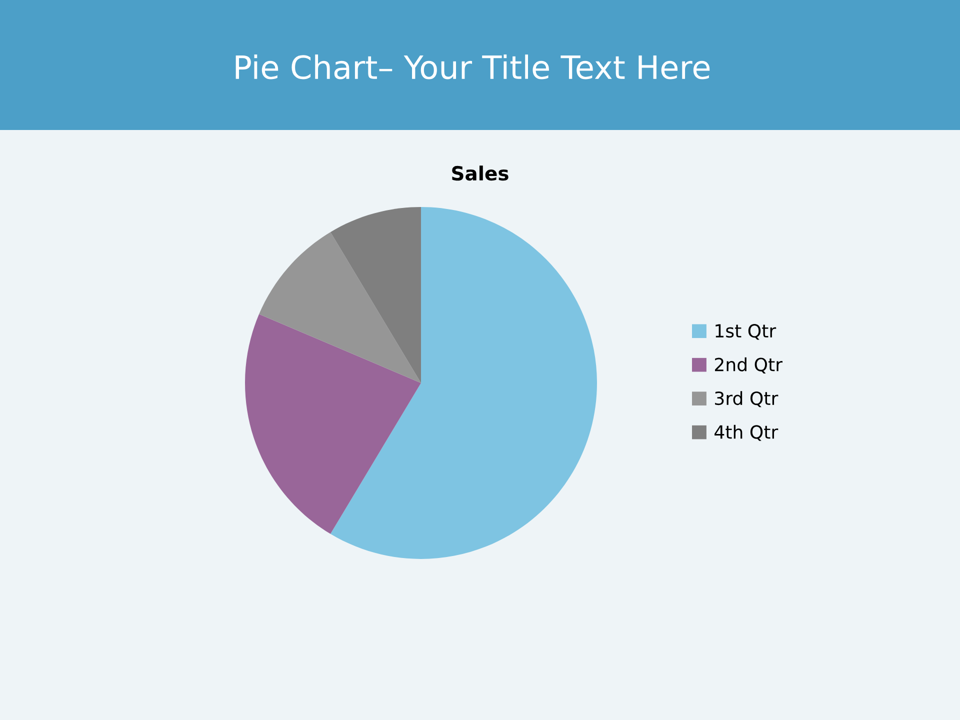 Image resolution: width=960 pixels, height=720 pixels. Describe the element at coordinates (748, 365) in the screenshot. I see `legend-label: 2nd Qtr` at that location.